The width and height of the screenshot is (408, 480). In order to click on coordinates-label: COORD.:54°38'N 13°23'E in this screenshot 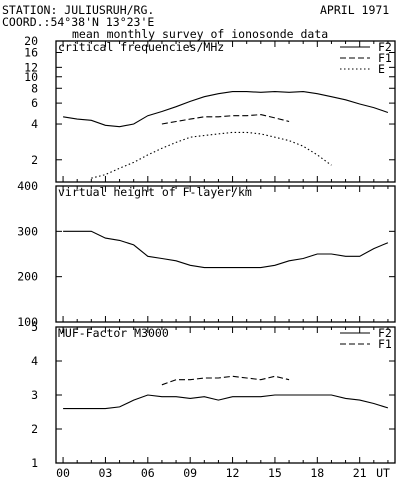, I will do `click(78, 22)`.